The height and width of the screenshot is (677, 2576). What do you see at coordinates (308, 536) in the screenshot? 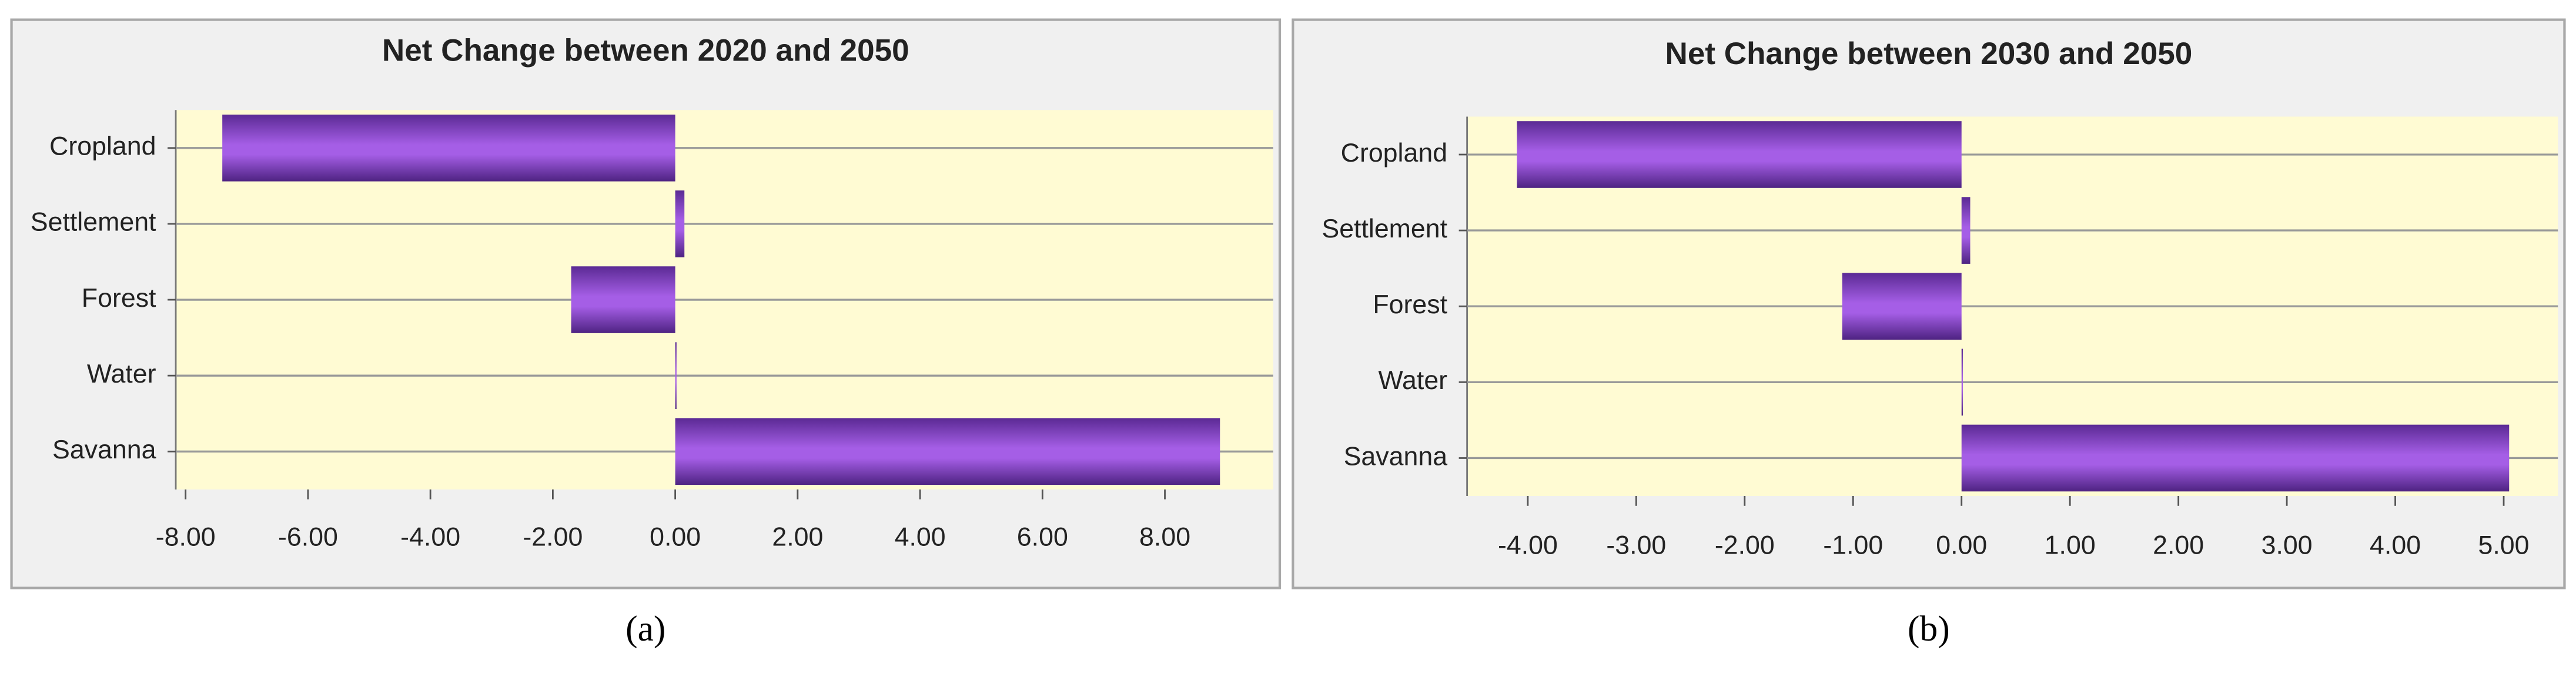
I see `x-tick-label: -6.00` at bounding box center [308, 536].